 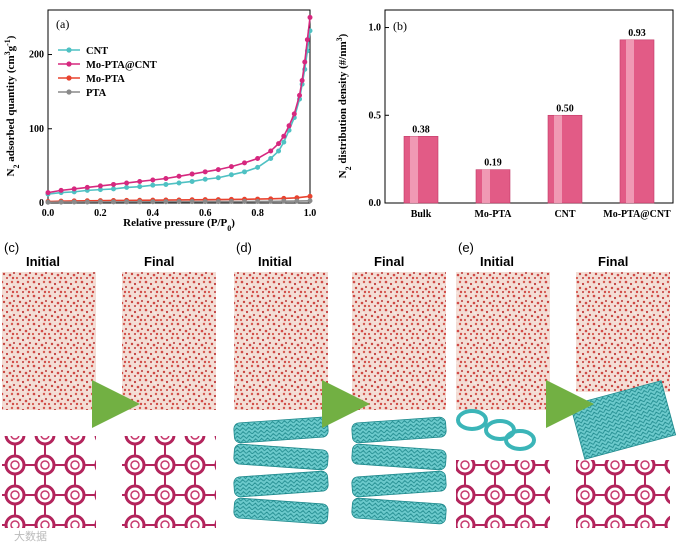 I want to click on y-tick-label-a: 200, so click(x=36, y=55).